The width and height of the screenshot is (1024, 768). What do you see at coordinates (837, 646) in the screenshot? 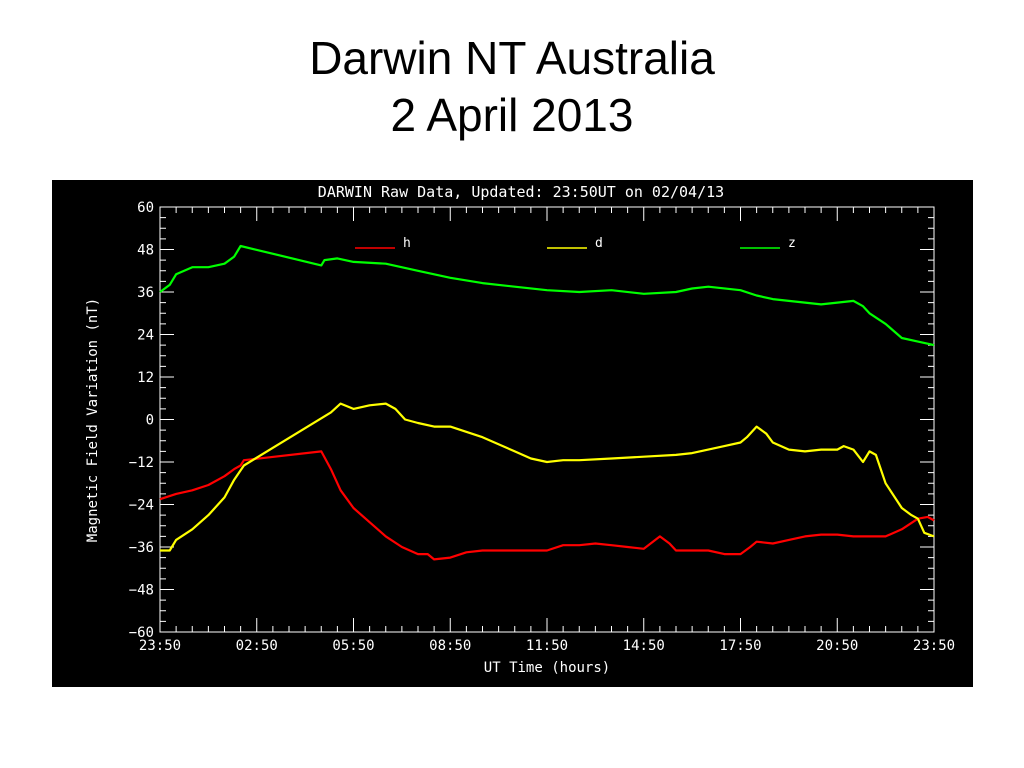
I see `x-tick-label: 20:50` at bounding box center [837, 646].